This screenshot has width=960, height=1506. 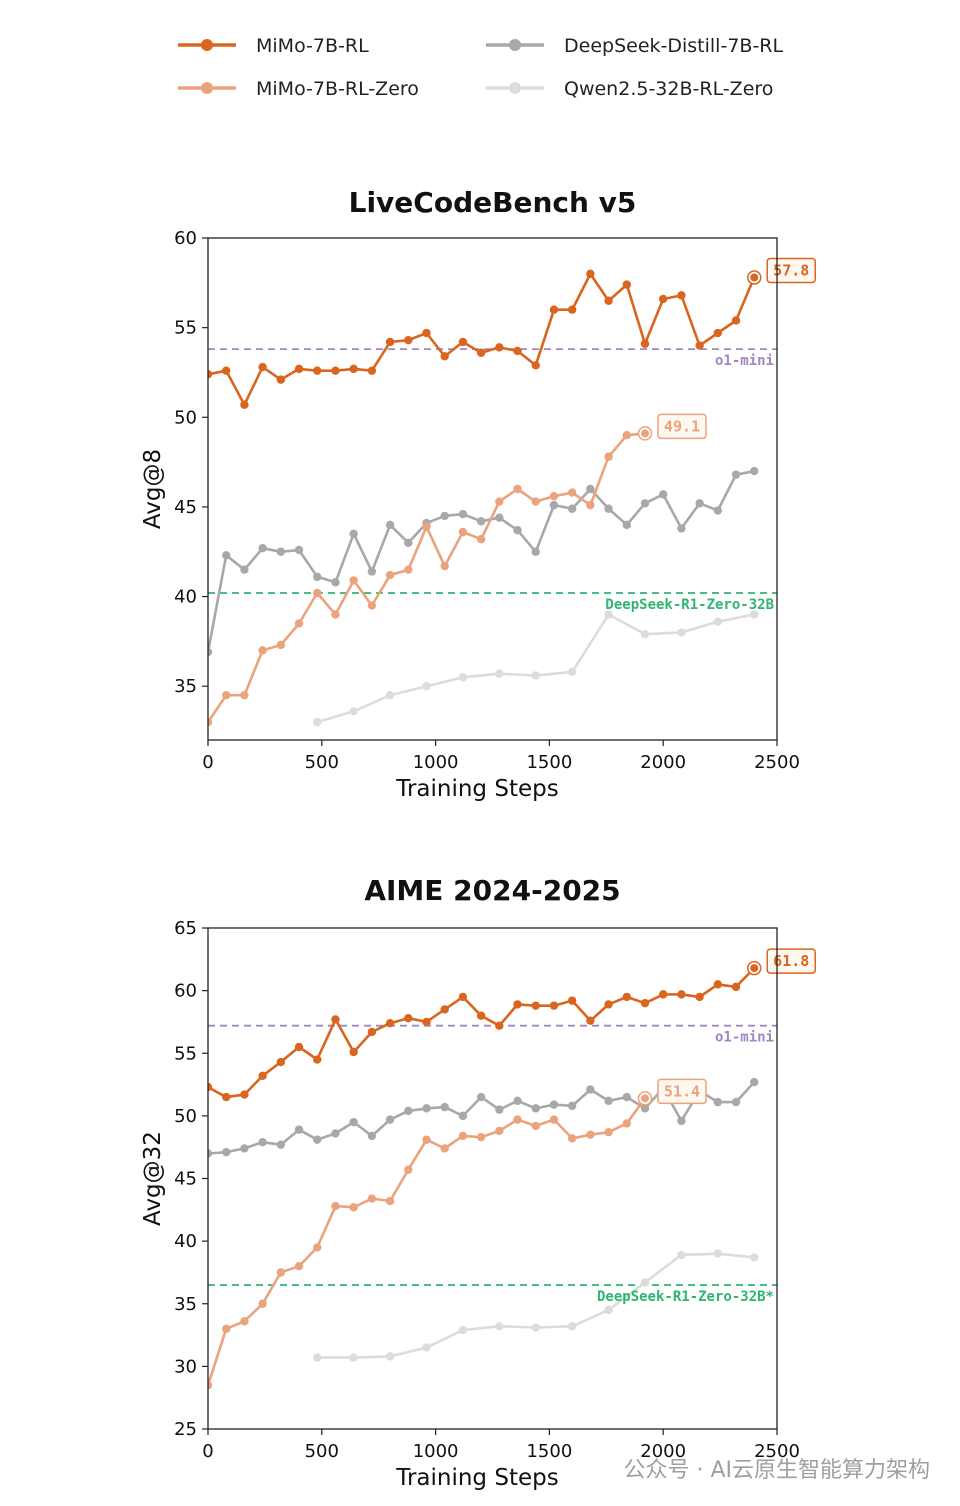 What do you see at coordinates (663, 1451) in the screenshot?
I see `x-tick-label: 2000` at bounding box center [663, 1451].